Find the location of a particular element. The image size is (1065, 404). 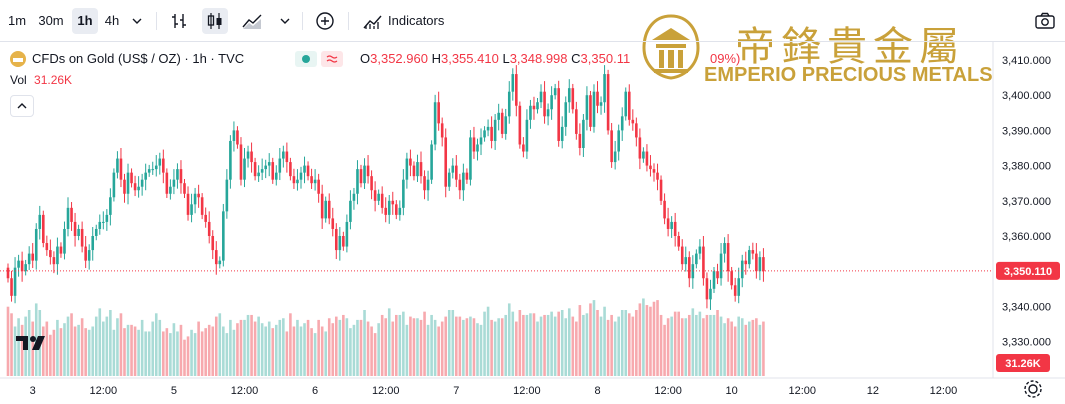

interval-1h-button: 1h is located at coordinates (85, 21).